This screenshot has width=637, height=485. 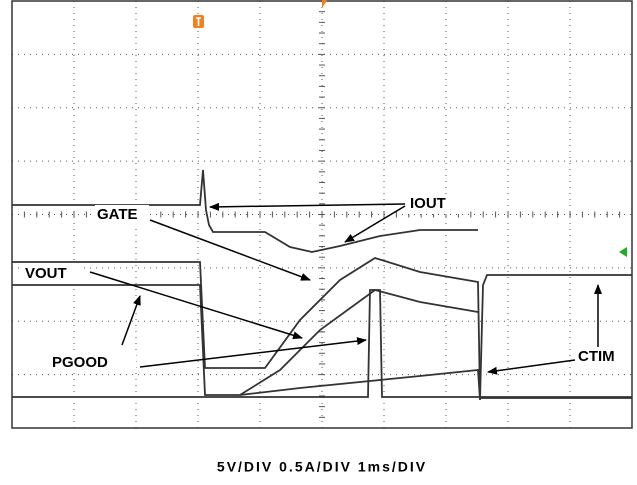 What do you see at coordinates (80, 362) in the screenshot?
I see `label-pgood: PGOOD` at bounding box center [80, 362].